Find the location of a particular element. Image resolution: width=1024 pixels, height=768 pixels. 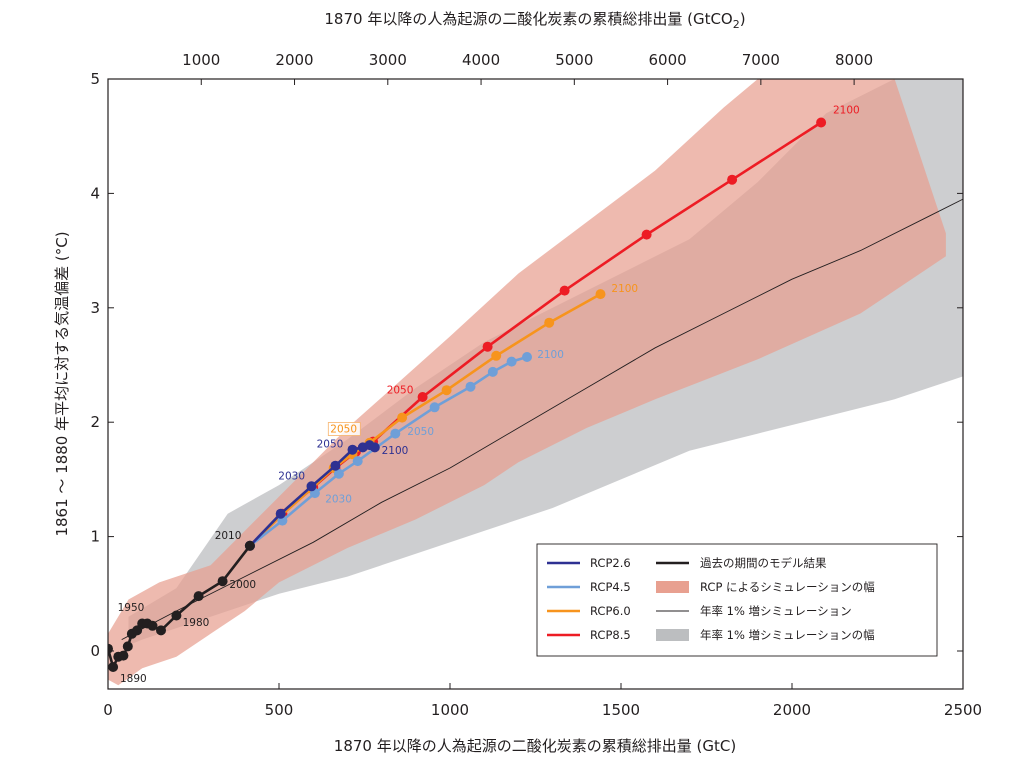

x-tick-label: 0 is located at coordinates (108, 710).